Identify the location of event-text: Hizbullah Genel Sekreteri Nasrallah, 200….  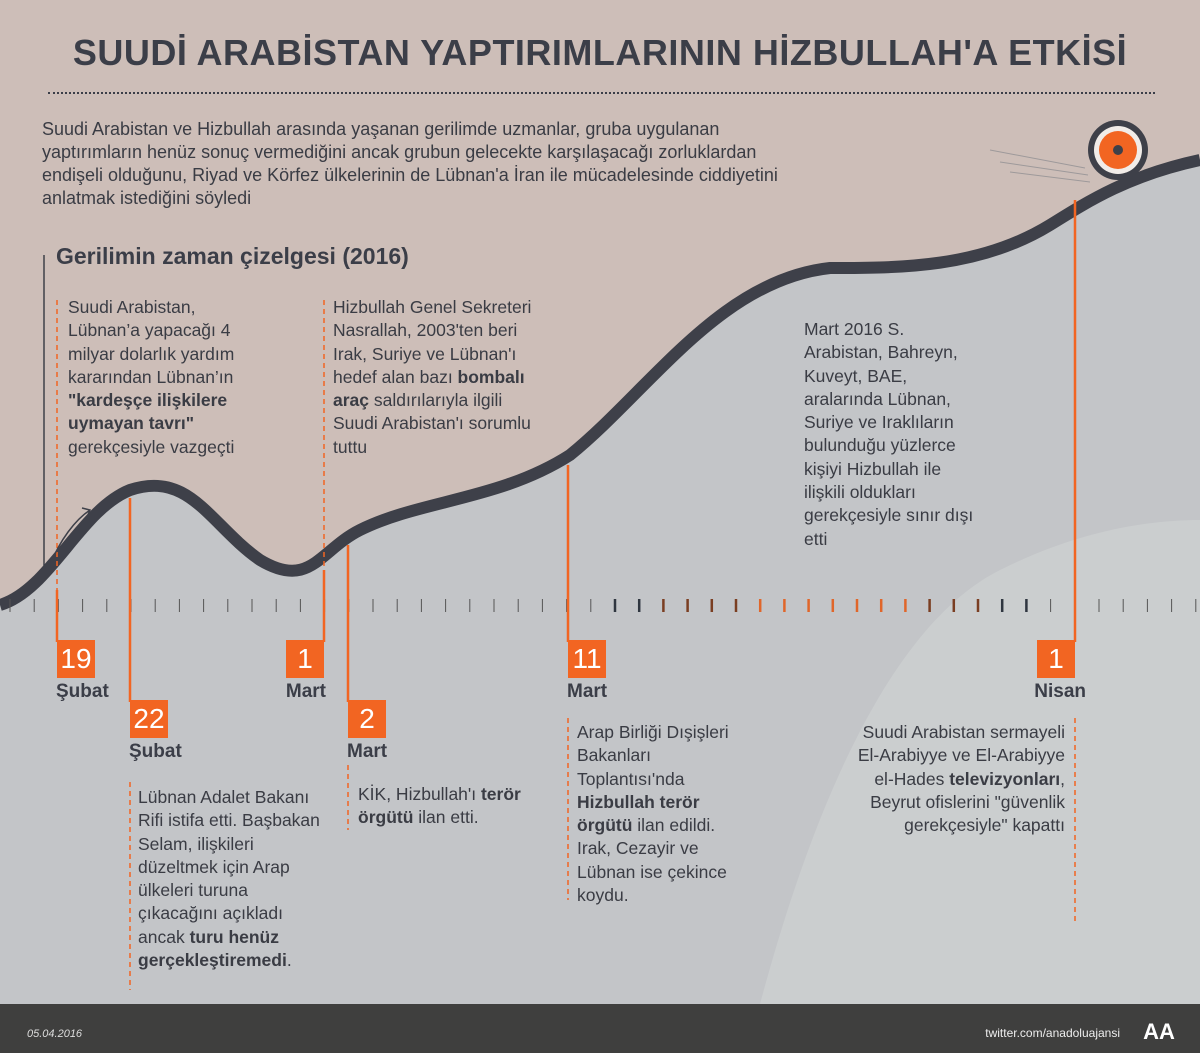
(440, 377).